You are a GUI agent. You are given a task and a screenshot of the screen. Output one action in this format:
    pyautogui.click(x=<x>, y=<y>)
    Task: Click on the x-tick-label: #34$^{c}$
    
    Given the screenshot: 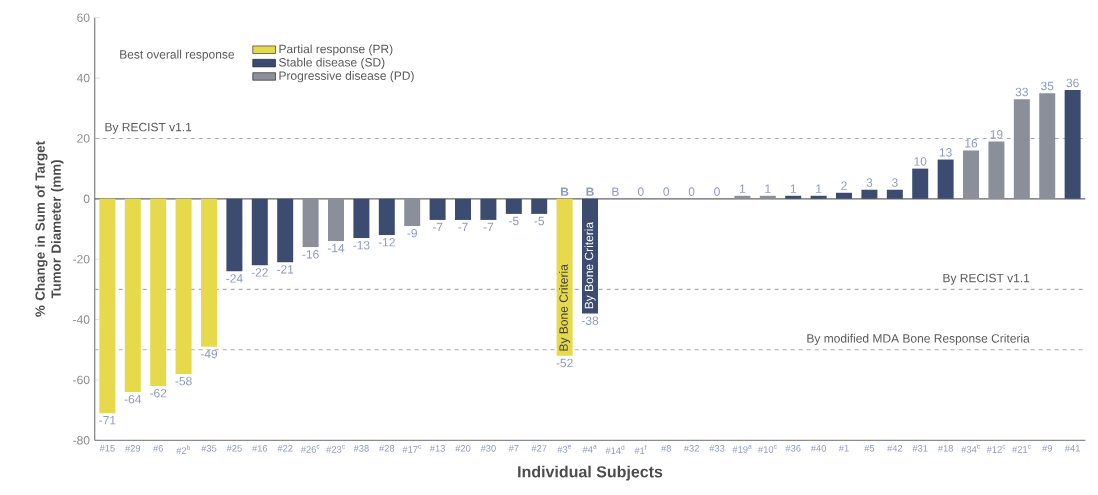 What is the action you would take?
    pyautogui.click(x=970, y=449)
    